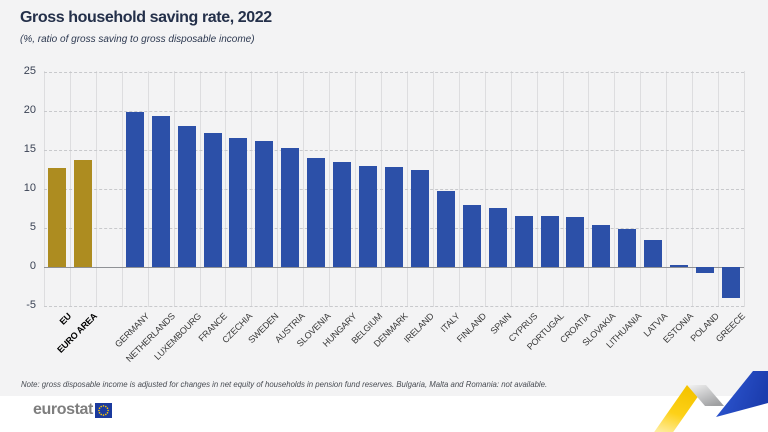  I want to click on y-axis-tick-label: 10, so click(29, 188).